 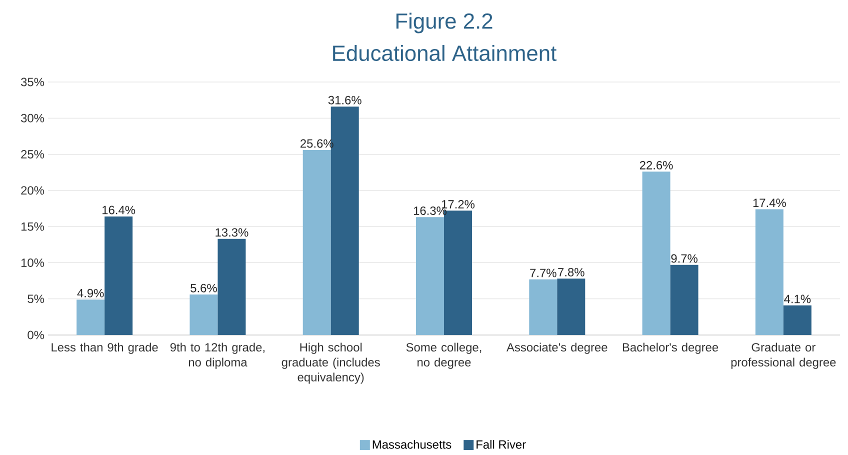 I want to click on data-label: 17.4%, so click(x=769, y=203).